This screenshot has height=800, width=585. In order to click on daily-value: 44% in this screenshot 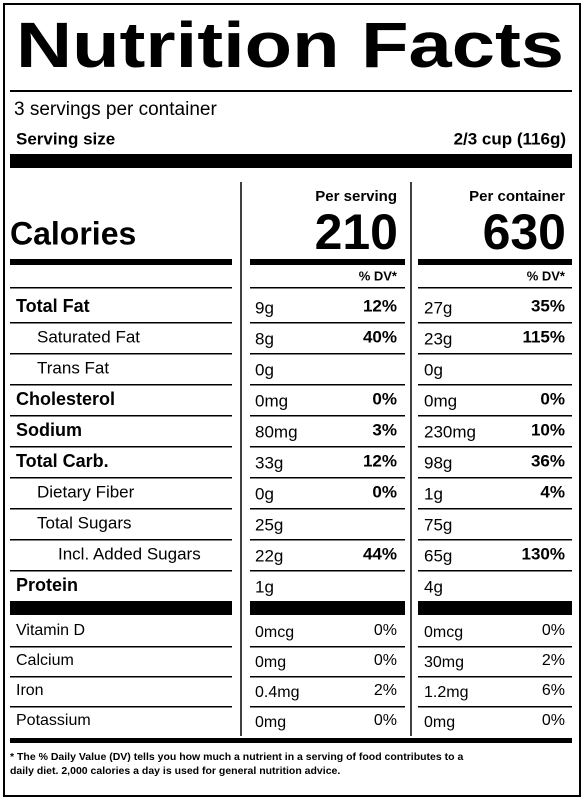, I will do `click(380, 553)`.